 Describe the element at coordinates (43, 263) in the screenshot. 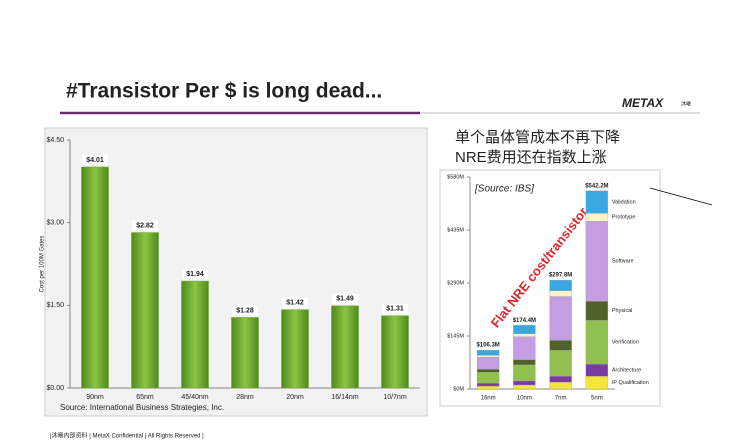

I see `y-axis-label: Cost per 100M Gates` at that location.